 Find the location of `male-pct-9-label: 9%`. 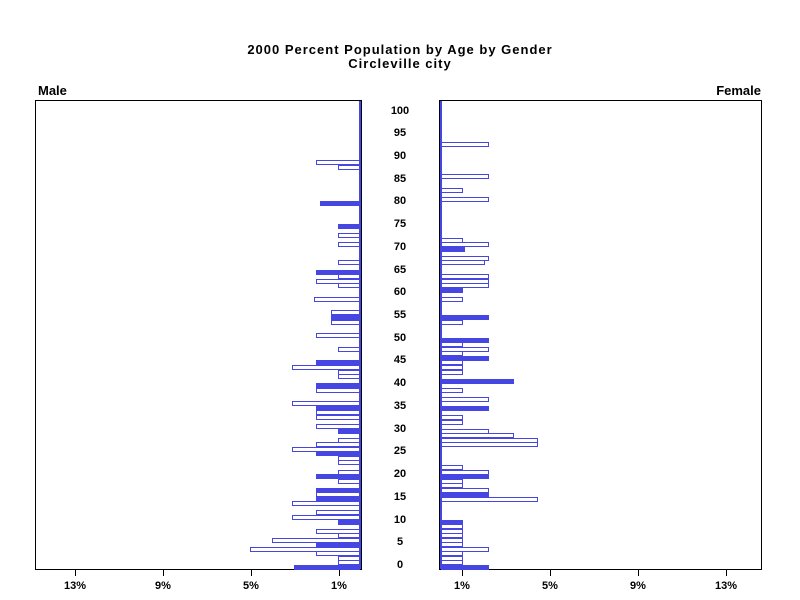

male-pct-9-label: 9% is located at coordinates (163, 586).